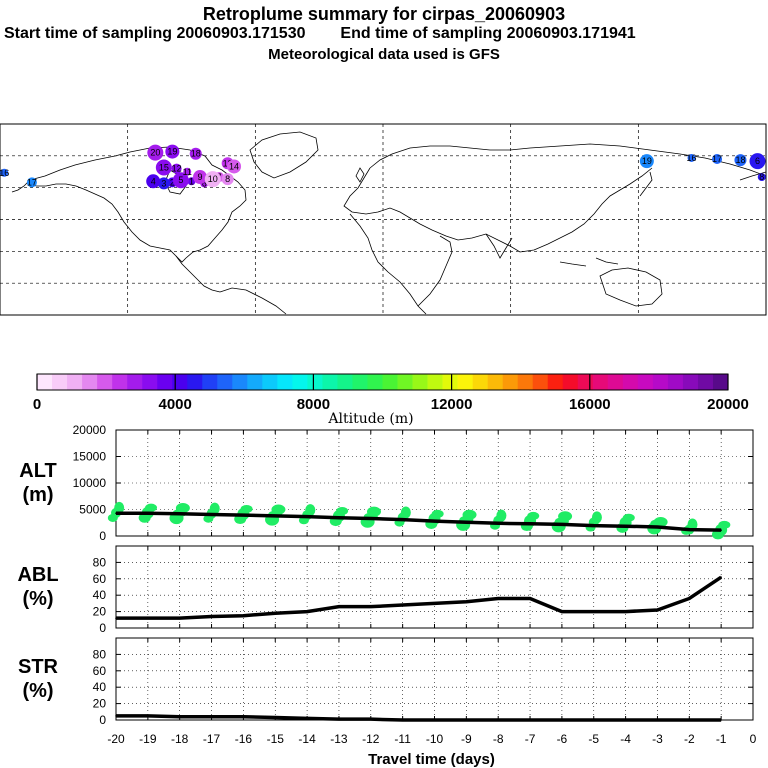  Describe the element at coordinates (37, 575) in the screenshot. I see `panel-ylabel: ABL` at that location.